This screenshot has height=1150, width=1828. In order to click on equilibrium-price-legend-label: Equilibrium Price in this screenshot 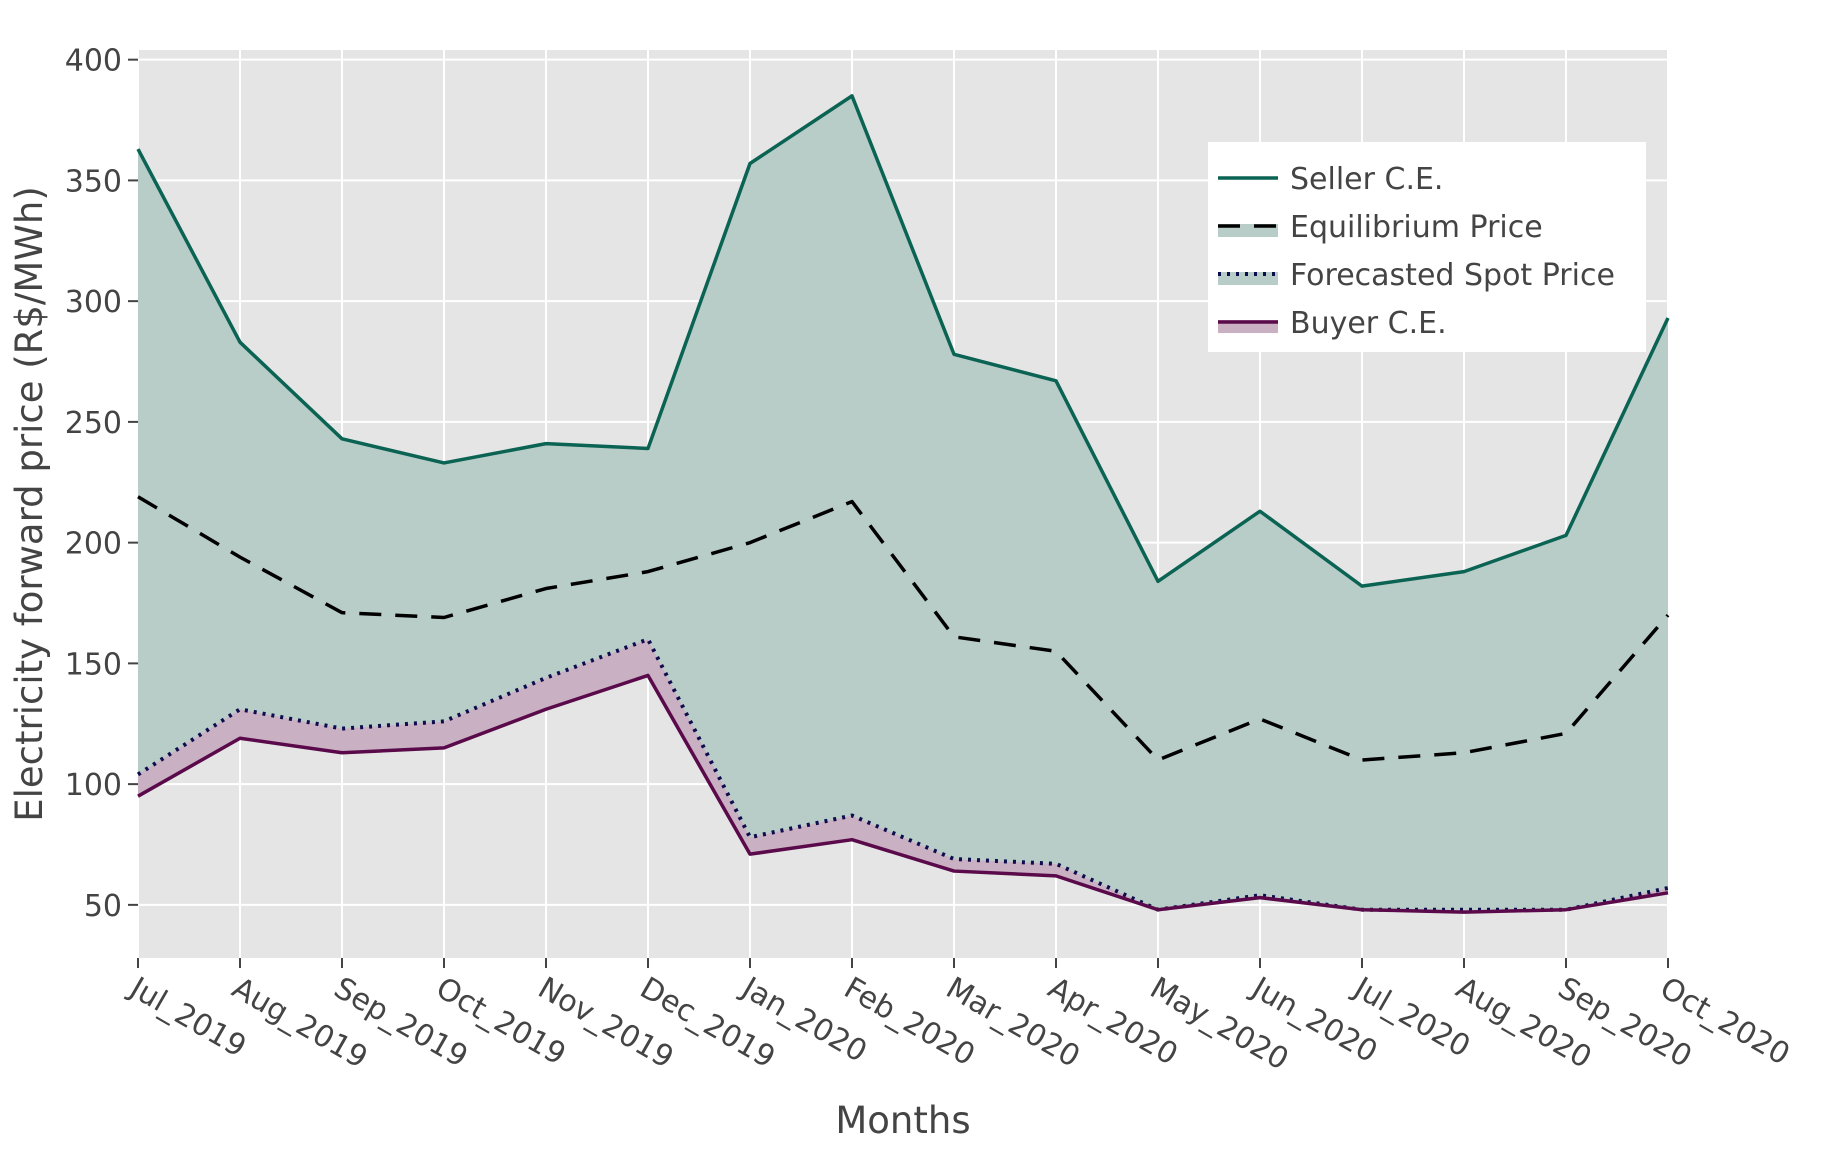, I will do `click(1416, 227)`.